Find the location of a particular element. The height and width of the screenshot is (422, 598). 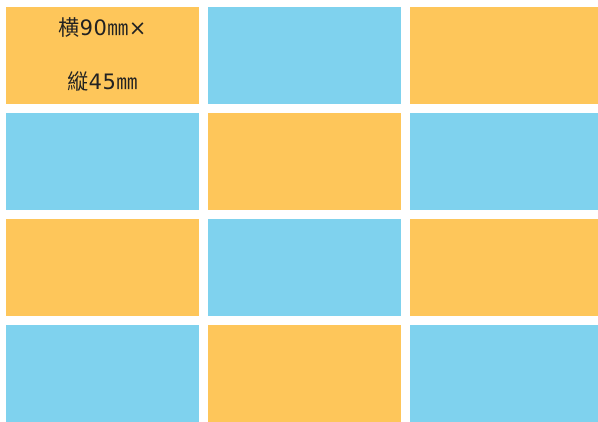

card-tile-r4-c3 is located at coordinates (504, 373).